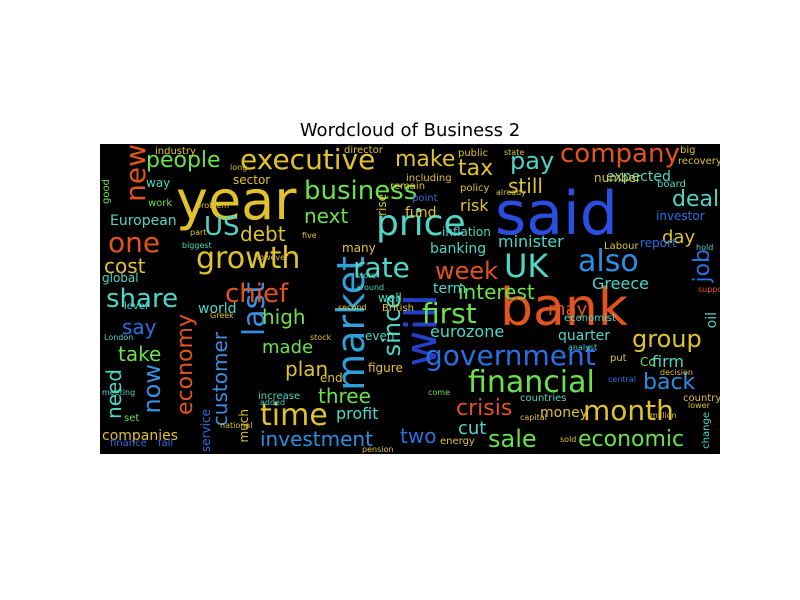 This screenshot has width=800, height=600. Describe the element at coordinates (236, 200) in the screenshot. I see `word-year: year` at that location.